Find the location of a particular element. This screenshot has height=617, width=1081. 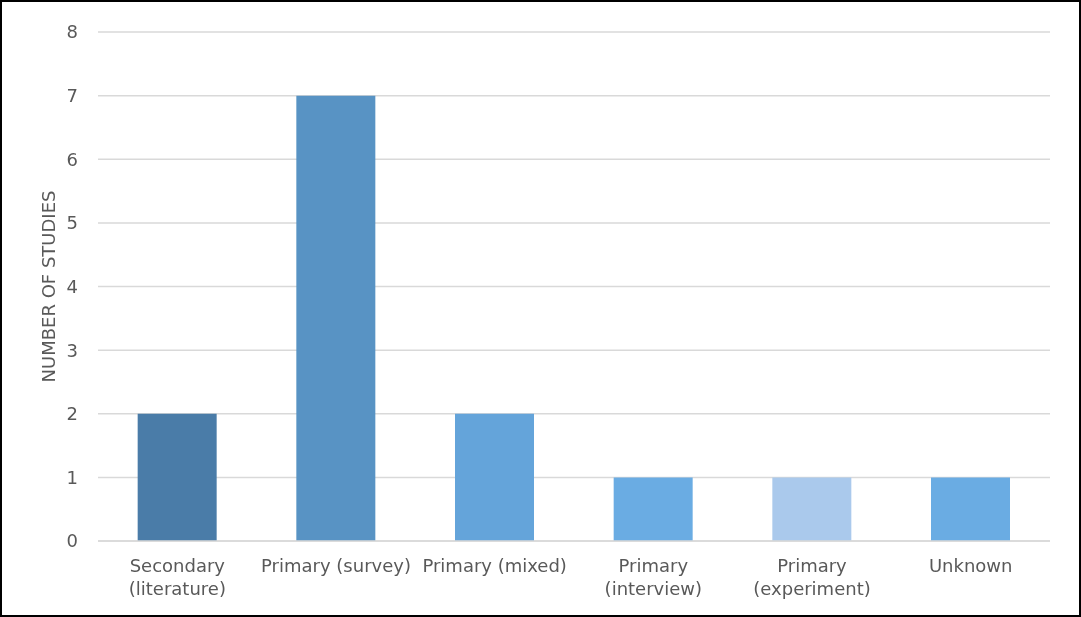

x-tick-label: Secondary (literature) is located at coordinates (177, 577).